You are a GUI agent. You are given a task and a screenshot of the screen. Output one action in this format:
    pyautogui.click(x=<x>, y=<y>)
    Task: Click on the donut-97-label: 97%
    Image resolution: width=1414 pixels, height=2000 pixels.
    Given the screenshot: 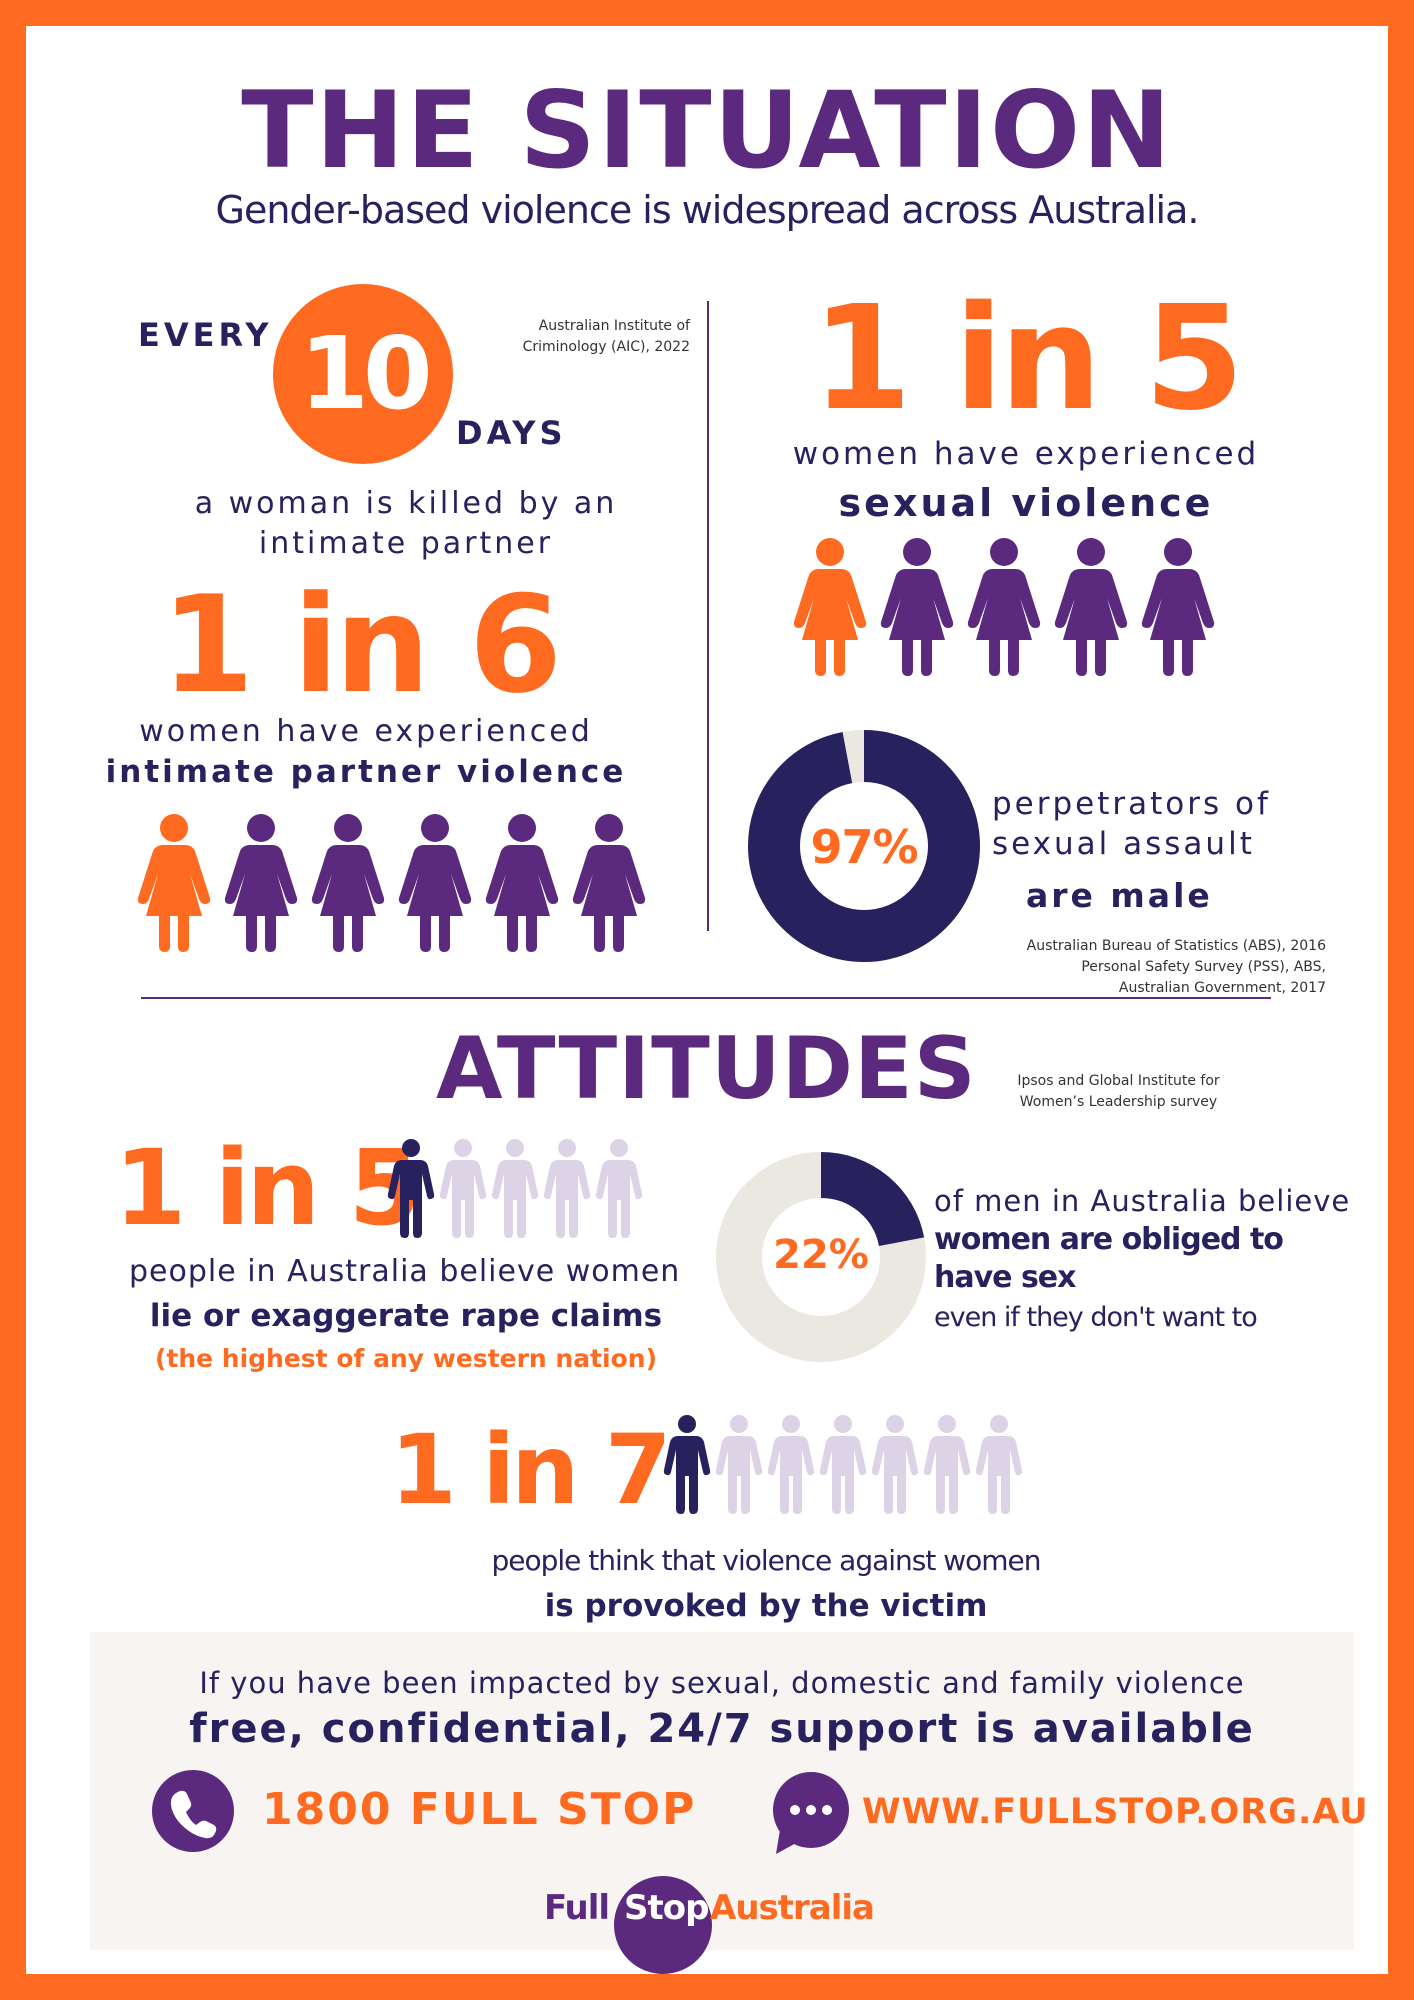 What is the action you would take?
    pyautogui.click(x=864, y=847)
    